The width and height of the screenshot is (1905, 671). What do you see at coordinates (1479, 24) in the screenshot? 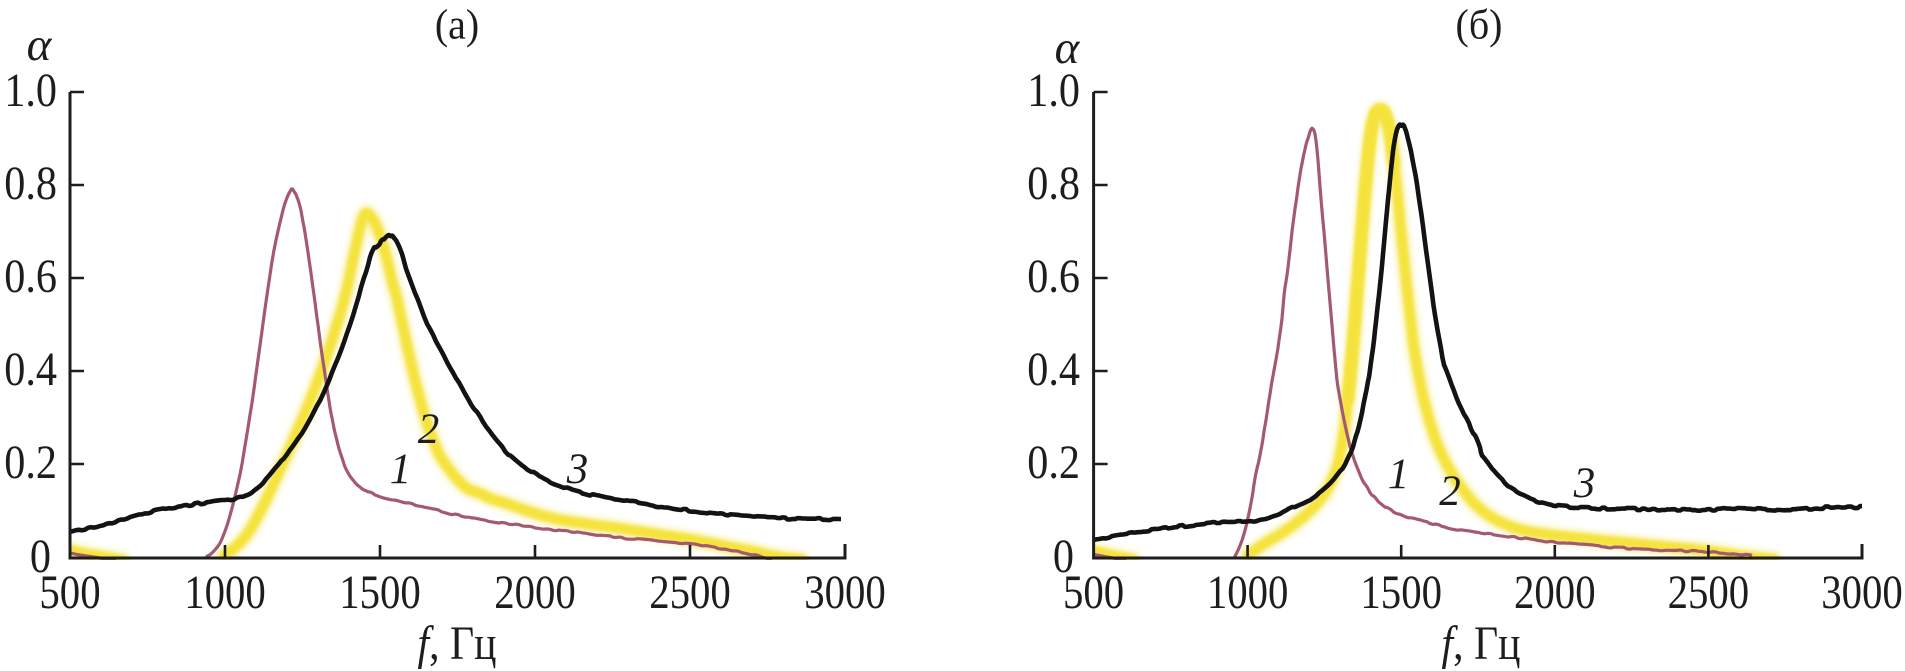
I see `svg-text: (б)` at bounding box center [1479, 24].